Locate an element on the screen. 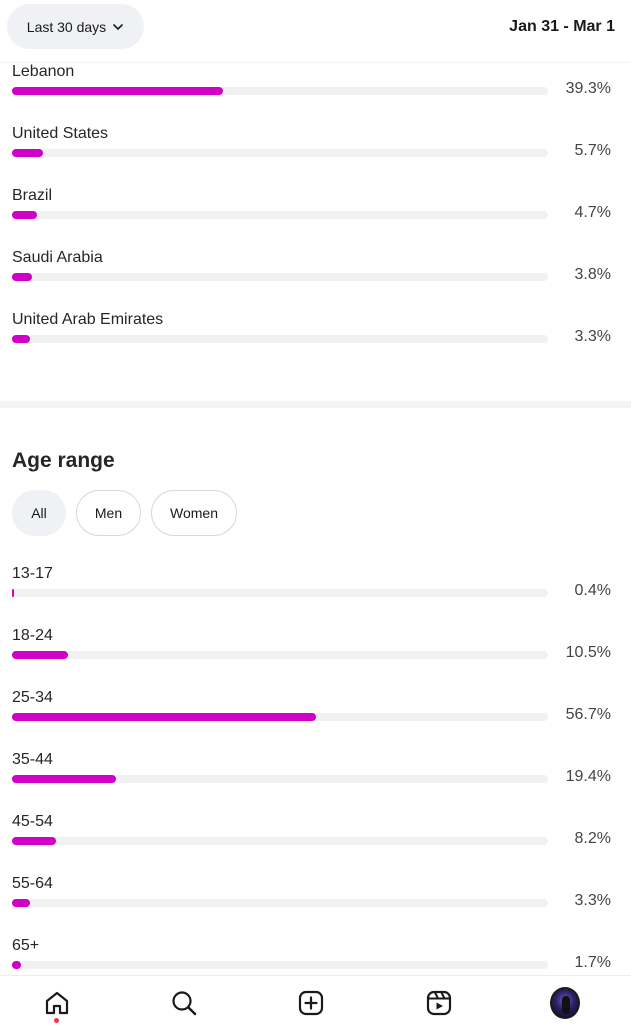  range-label: Last 30 days is located at coordinates (66, 26).